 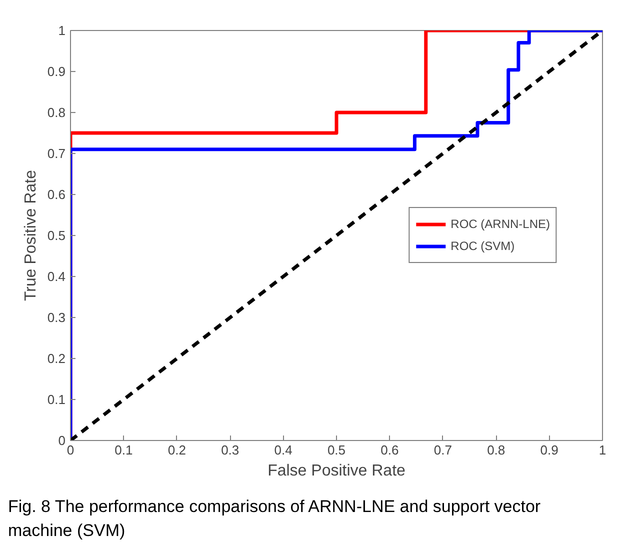 What do you see at coordinates (56, 112) in the screenshot?
I see `y-tick-label: 0.8` at bounding box center [56, 112].